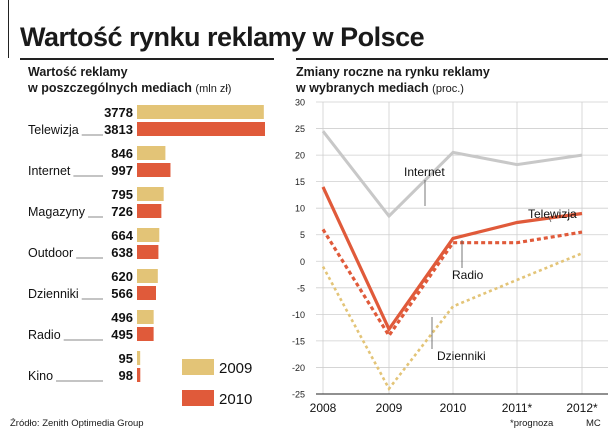  What do you see at coordinates (424, 172) in the screenshot?
I see `series-label: Internet` at bounding box center [424, 172].